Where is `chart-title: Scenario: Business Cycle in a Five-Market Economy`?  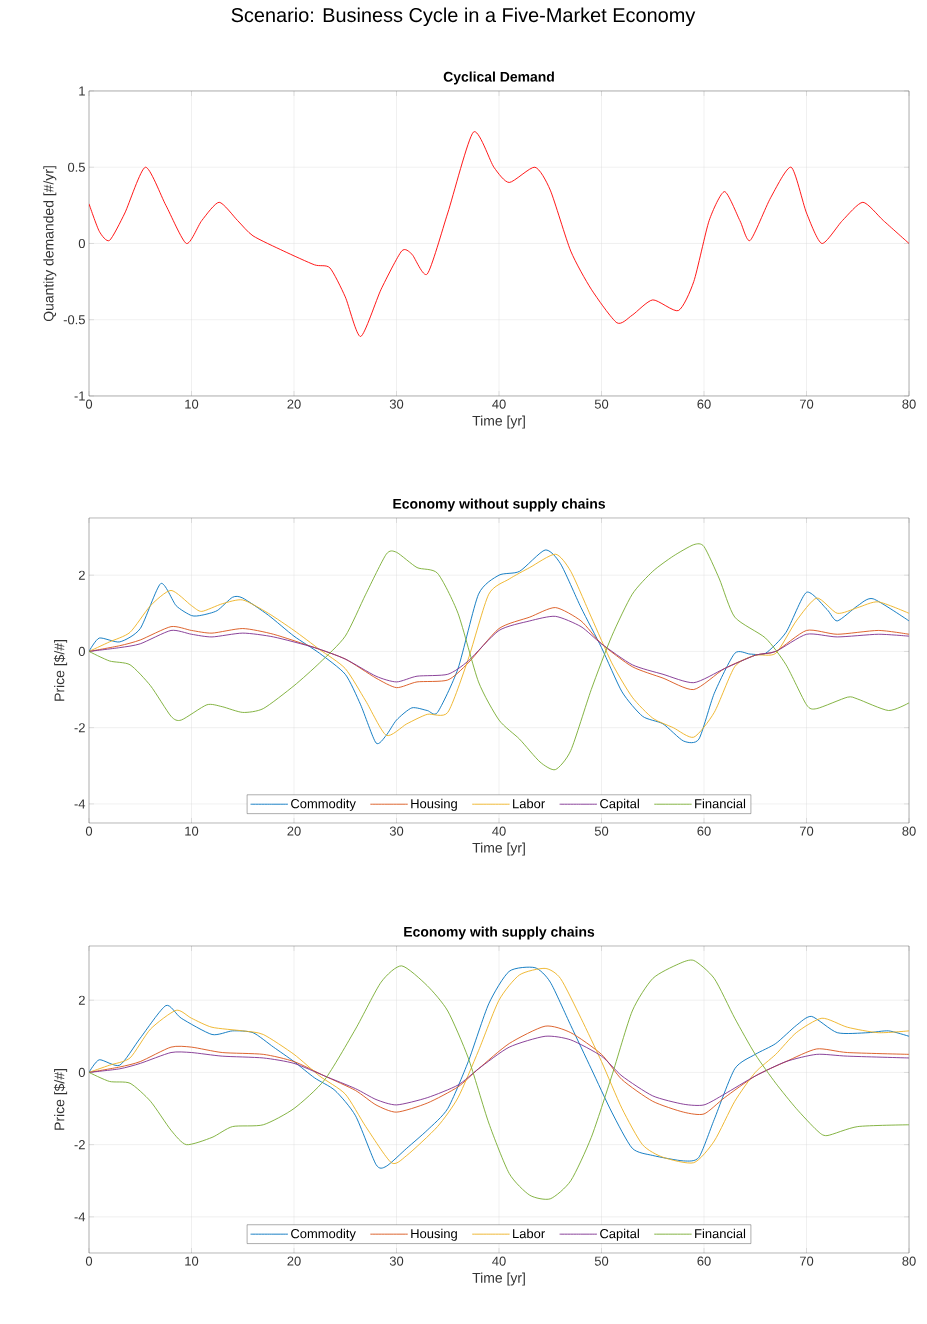 chart-title: Scenario: Business Cycle in a Five-Market Economy is located at coordinates (463, 17).